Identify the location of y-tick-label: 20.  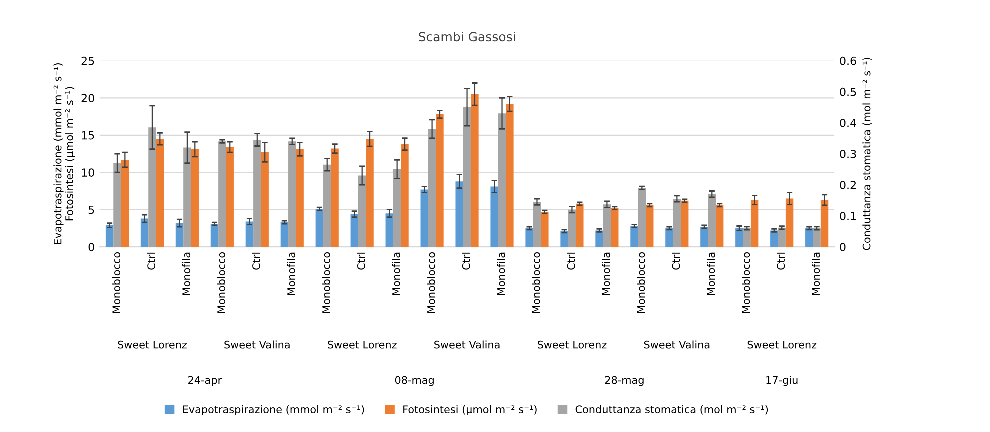
(88, 98).